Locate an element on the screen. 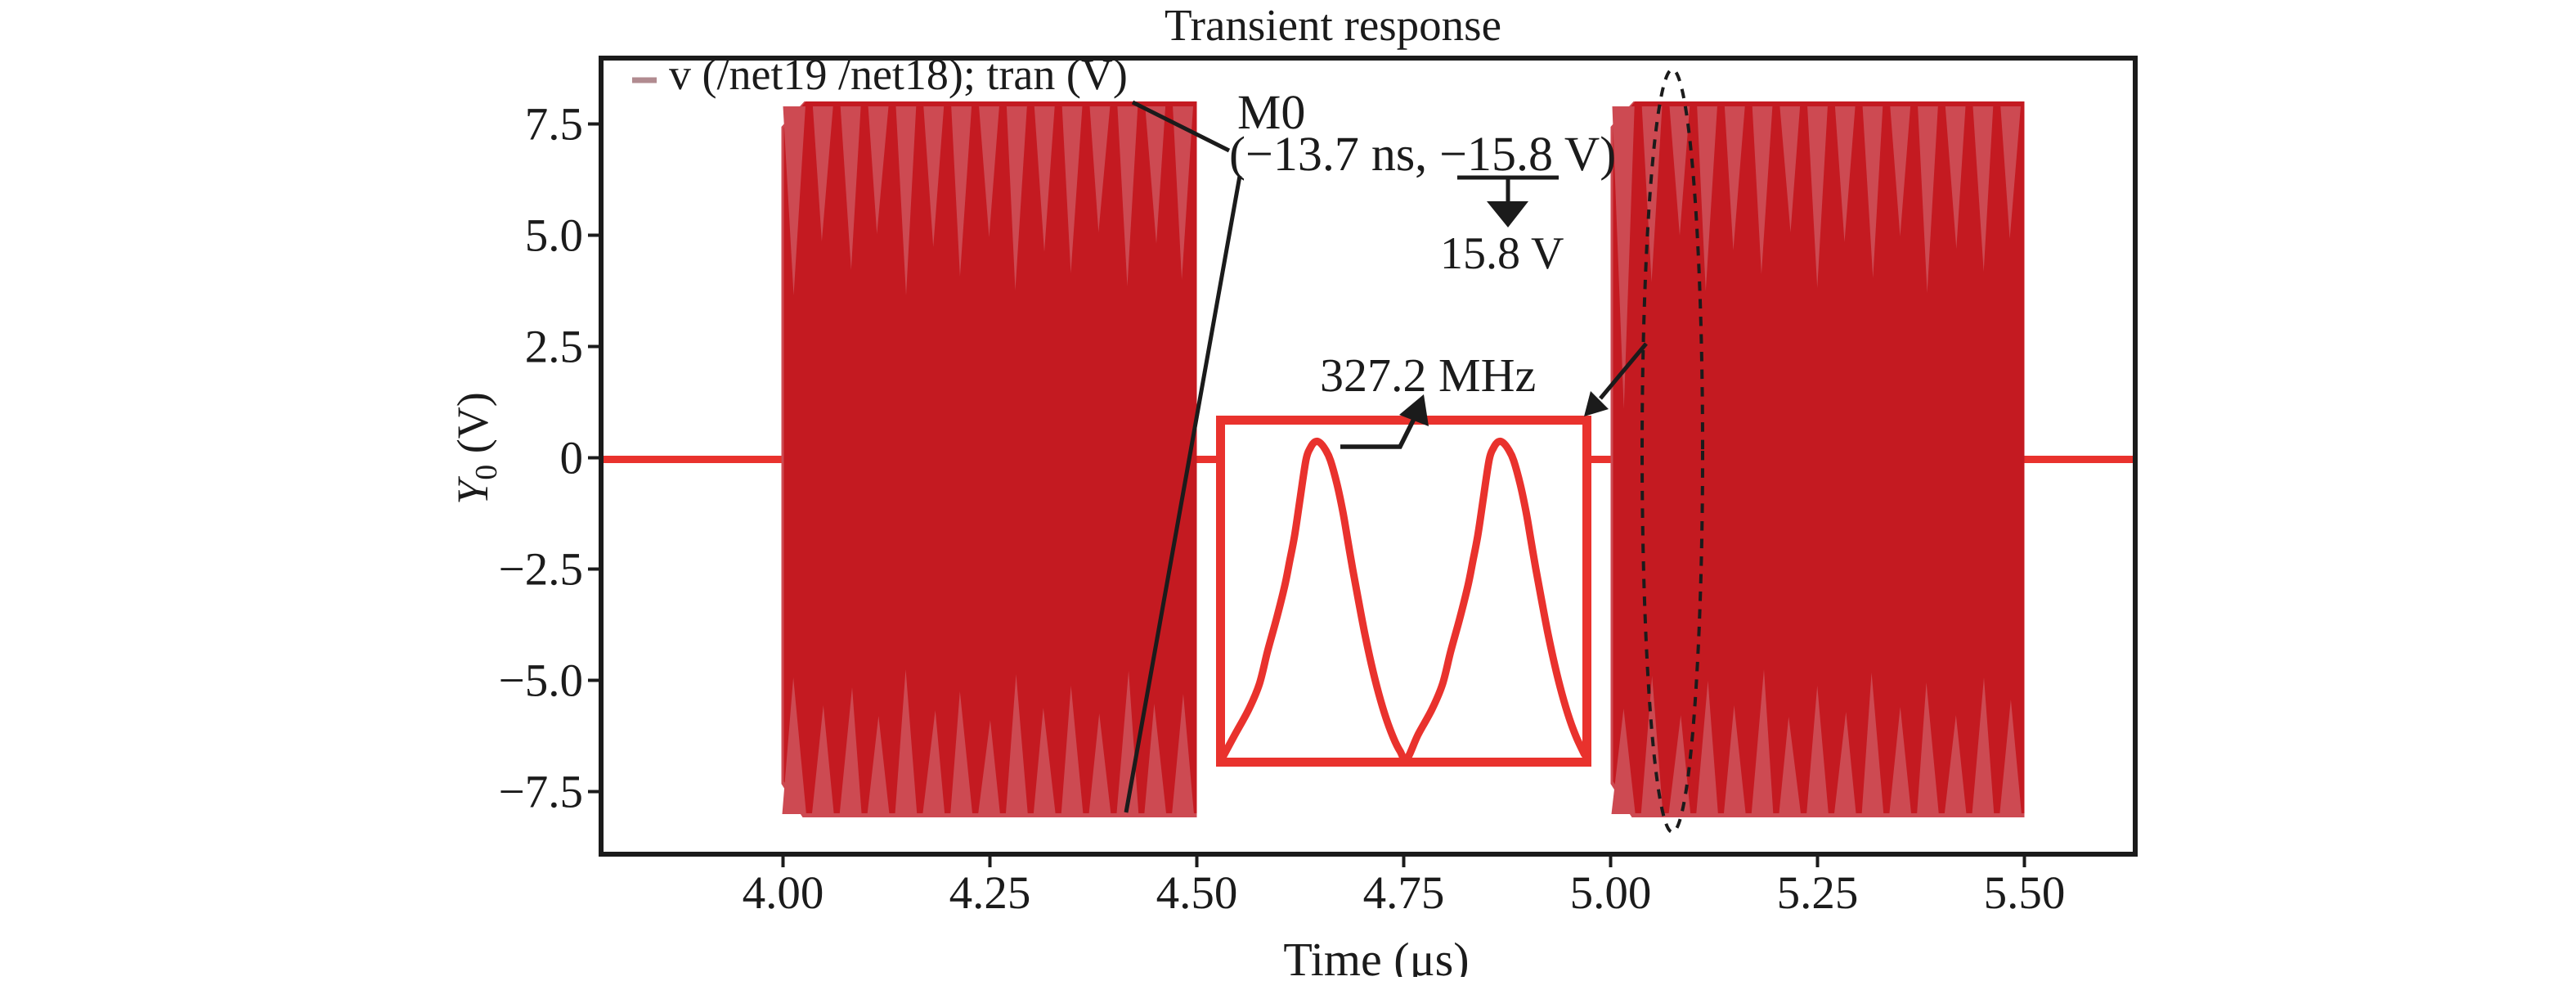 The image size is (2576, 981). svg-text: 15.8 V is located at coordinates (1502, 254).